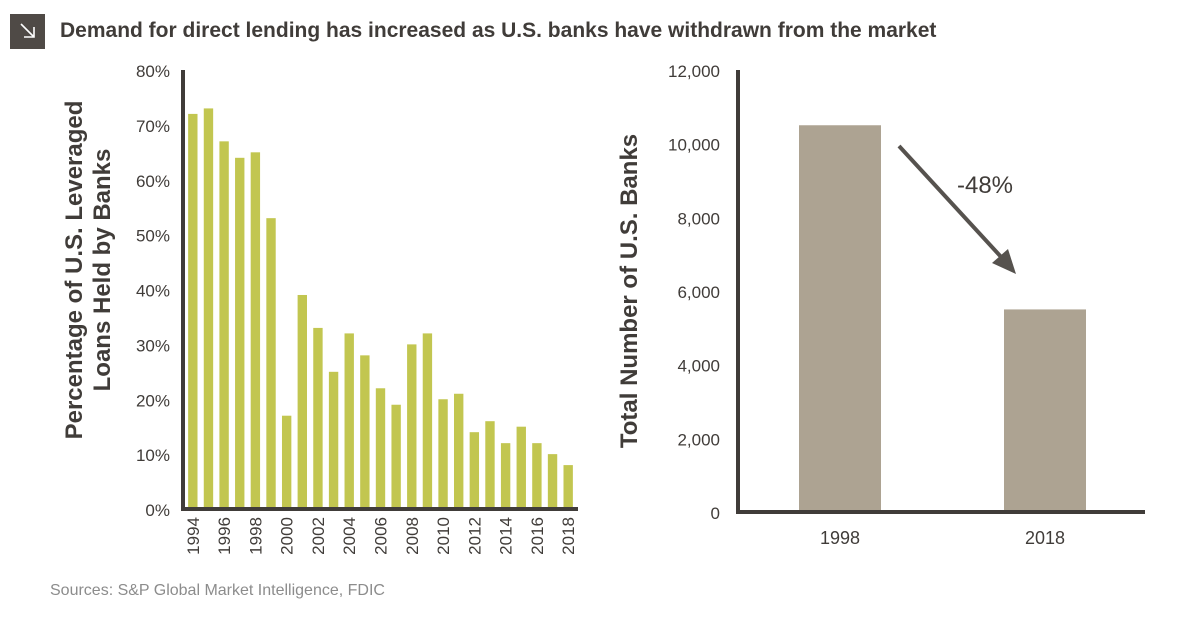 This screenshot has height=627, width=1200. I want to click on left-ytick-label: 80%, so click(153, 71).